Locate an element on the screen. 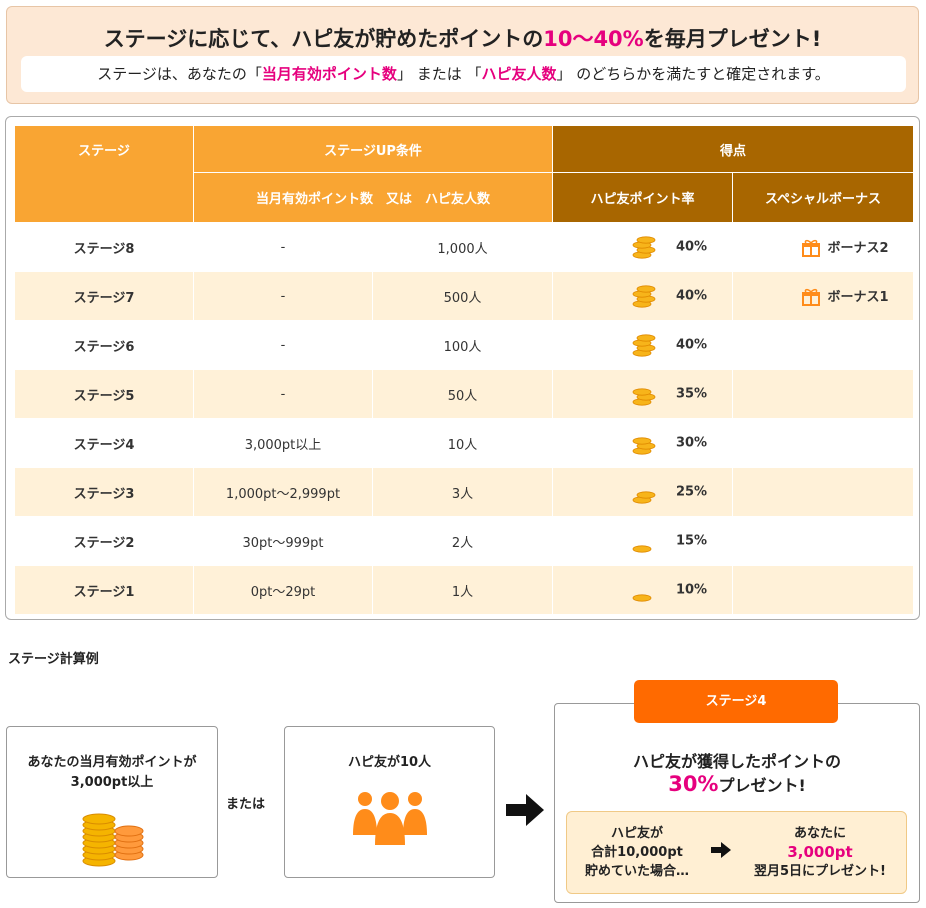 Image resolution: width=926 pixels, height=908 pixels. stage-points-condition: 1,000pt〜2,999pt is located at coordinates (283, 492).